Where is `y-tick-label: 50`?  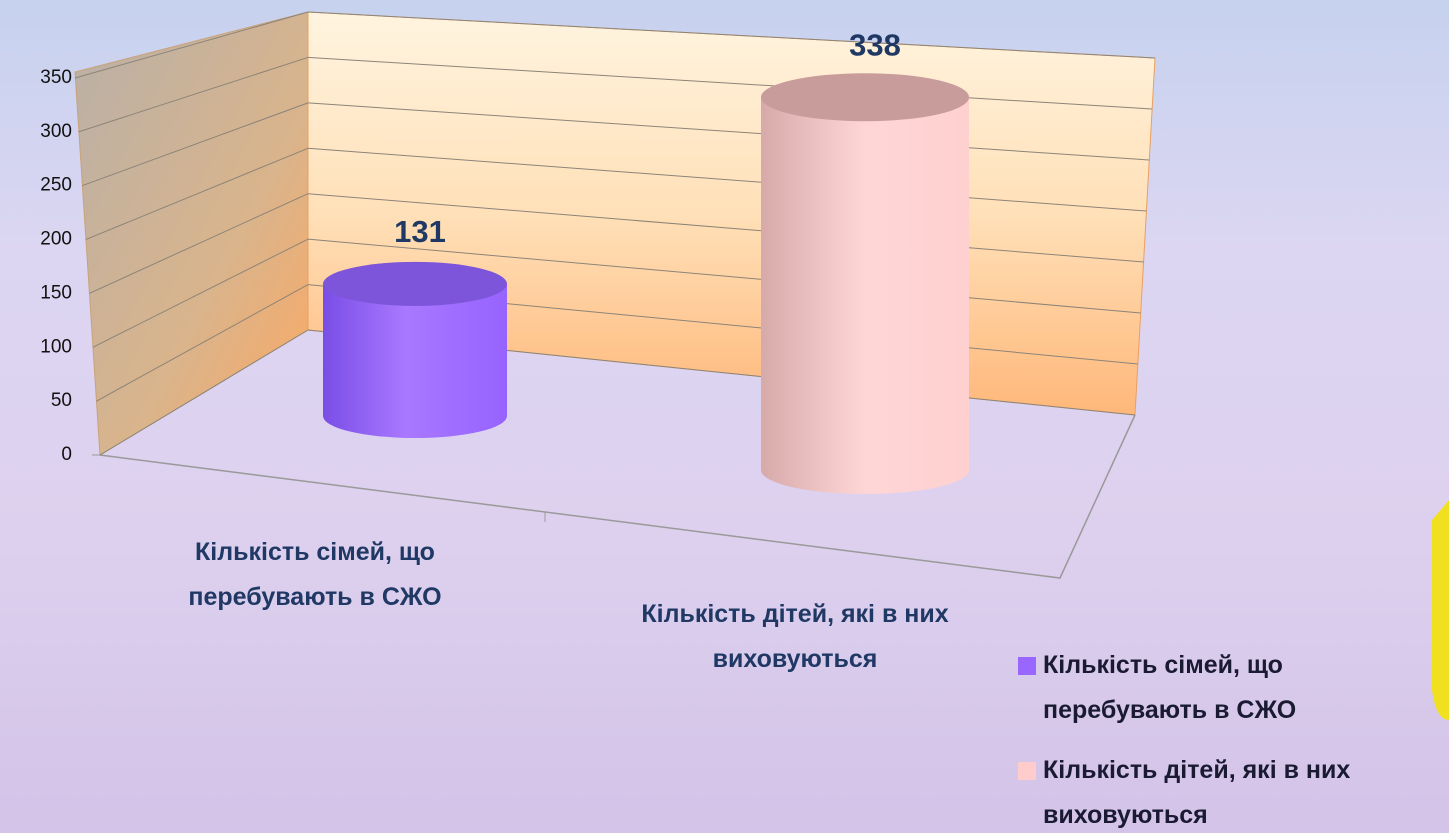
y-tick-label: 50 is located at coordinates (61, 400).